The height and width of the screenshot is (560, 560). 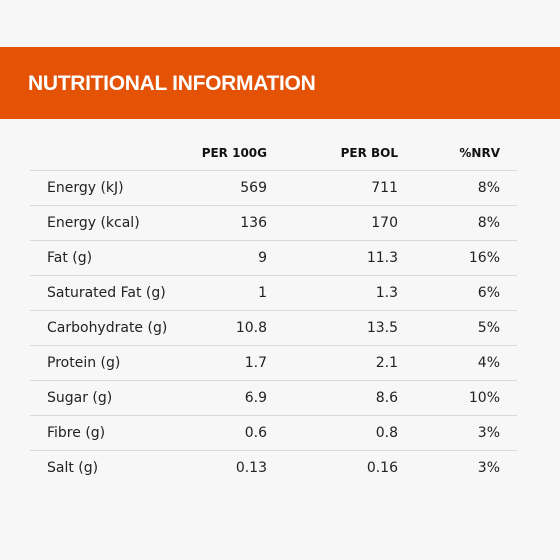 I want to click on row-value: 711, so click(x=384, y=188).